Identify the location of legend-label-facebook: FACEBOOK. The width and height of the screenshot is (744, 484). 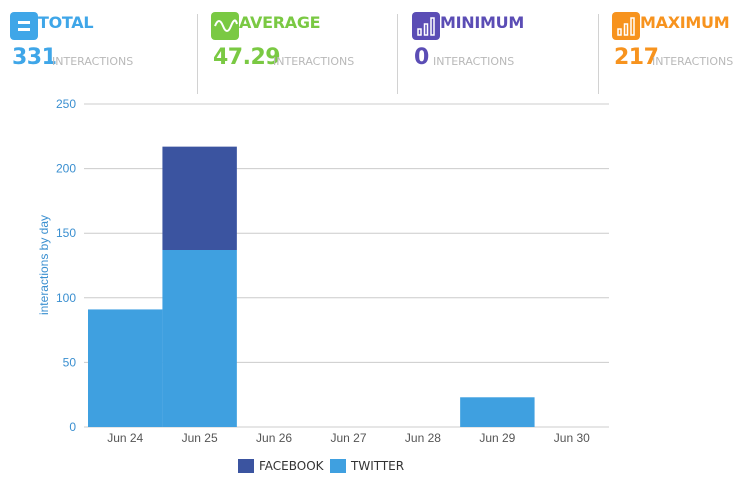
(291, 466).